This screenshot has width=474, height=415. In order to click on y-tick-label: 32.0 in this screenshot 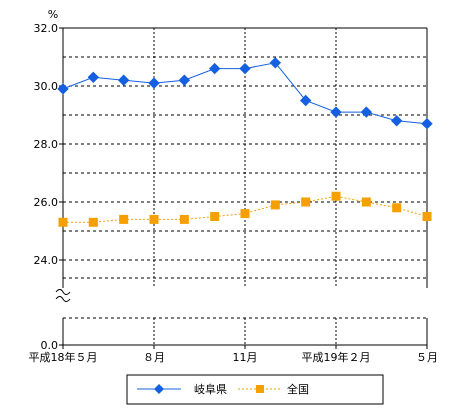, I will do `click(46, 28)`.